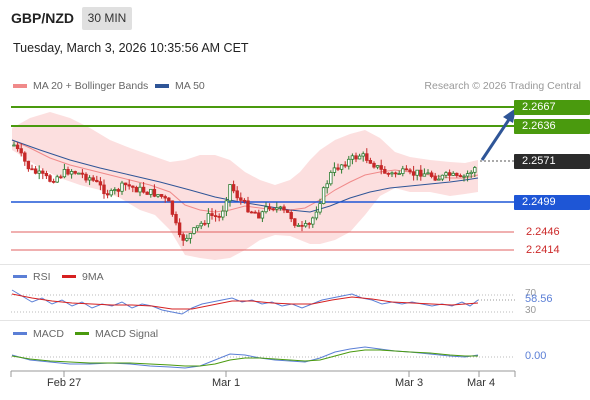 This screenshot has height=400, width=590. I want to click on ma20-line, so click(245, 176).